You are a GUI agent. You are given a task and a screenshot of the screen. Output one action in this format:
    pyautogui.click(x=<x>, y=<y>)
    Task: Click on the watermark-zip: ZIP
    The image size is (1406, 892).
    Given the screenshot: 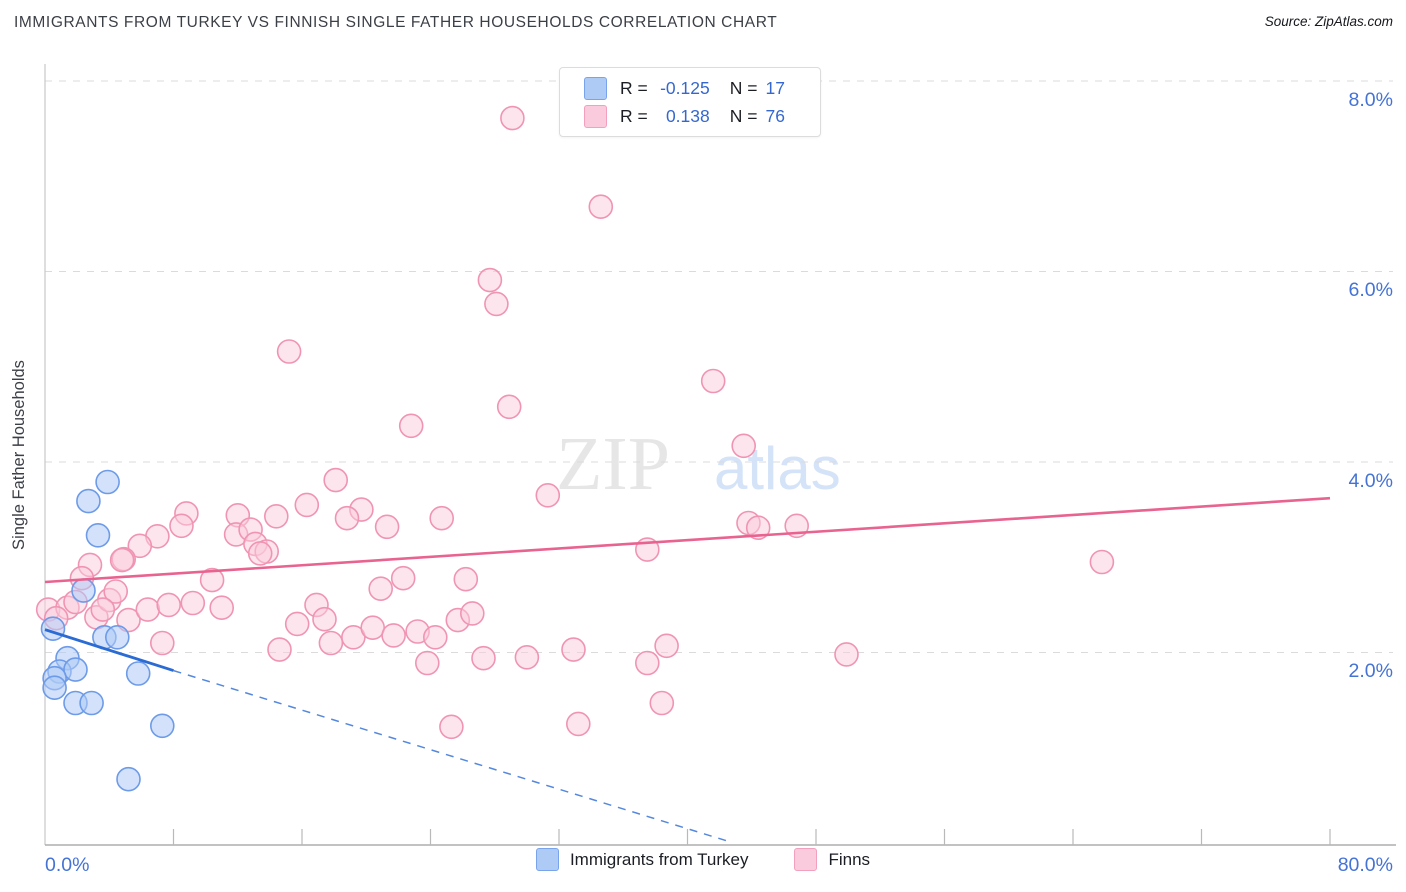 What is the action you would take?
    pyautogui.click(x=613, y=464)
    